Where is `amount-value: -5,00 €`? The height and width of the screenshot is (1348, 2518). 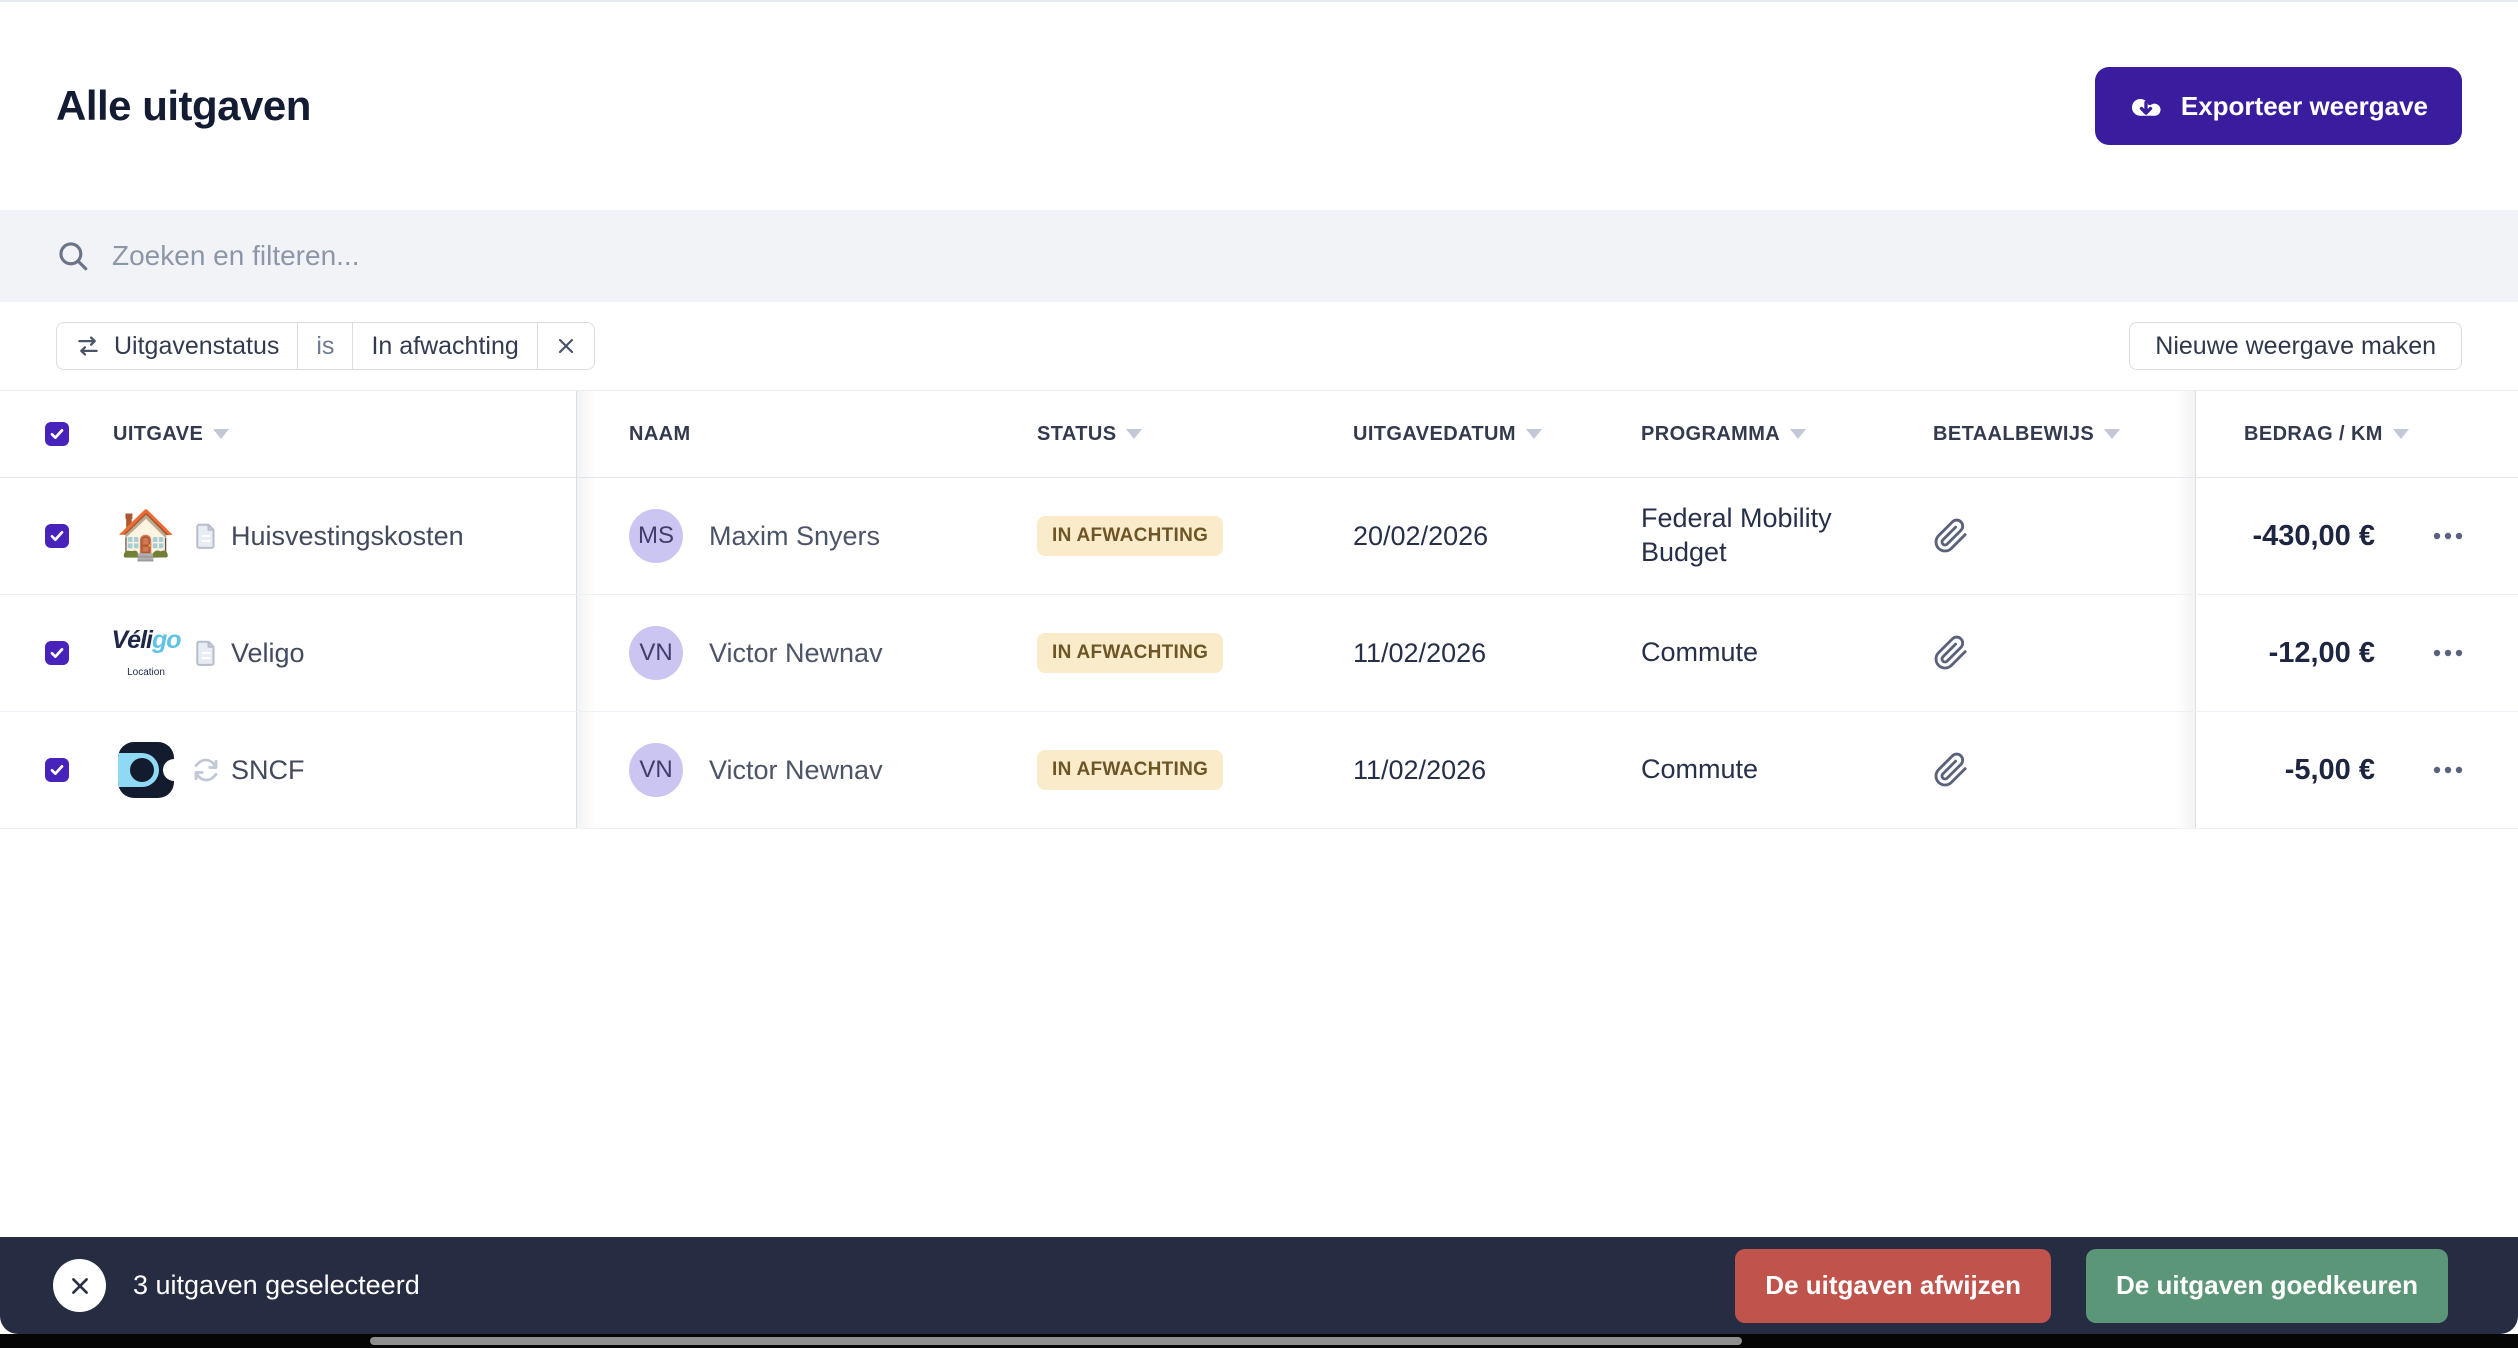 amount-value: -5,00 € is located at coordinates (2329, 769).